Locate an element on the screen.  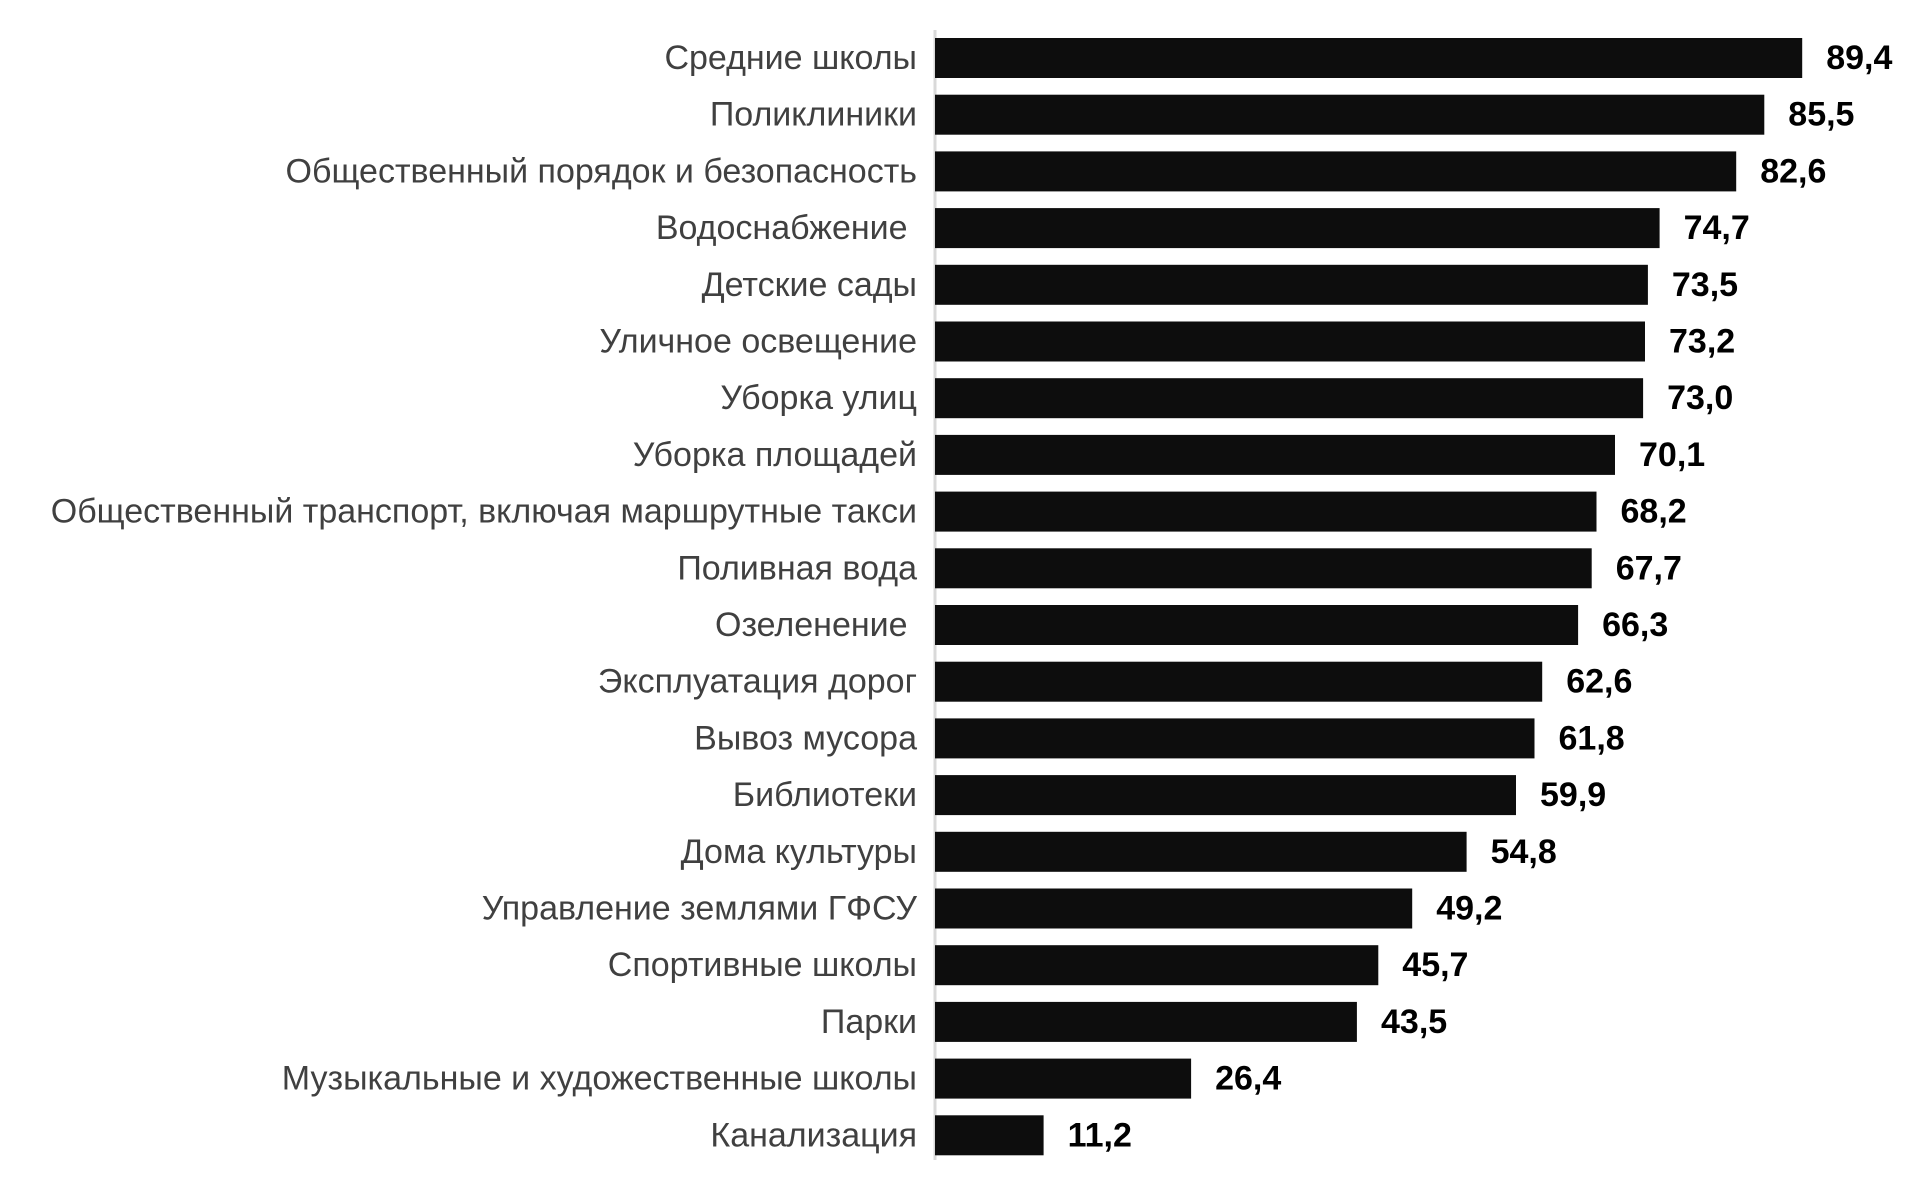
value-label: 54,8 is located at coordinates (1524, 852).